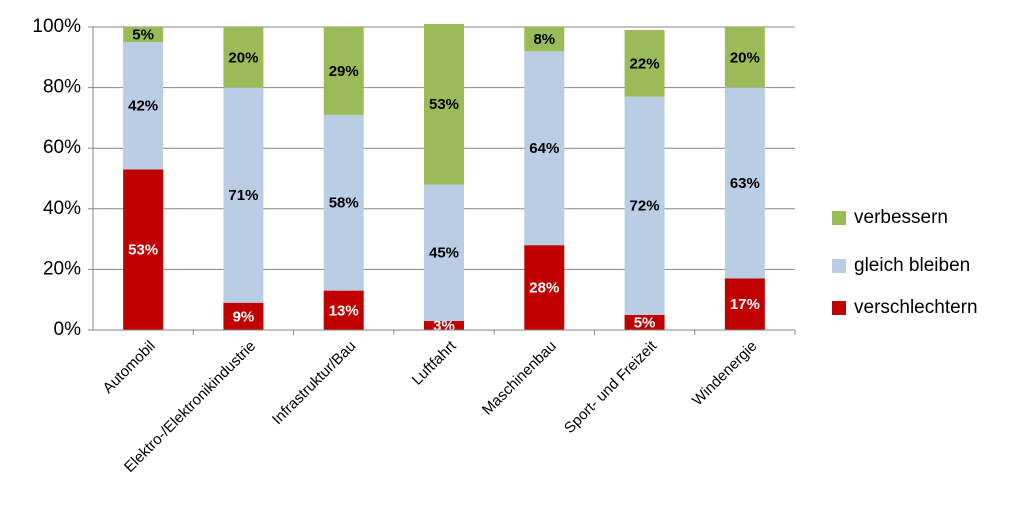 The image size is (1024, 530). Describe the element at coordinates (62, 147) in the screenshot. I see `y-tick-label: 60%` at that location.